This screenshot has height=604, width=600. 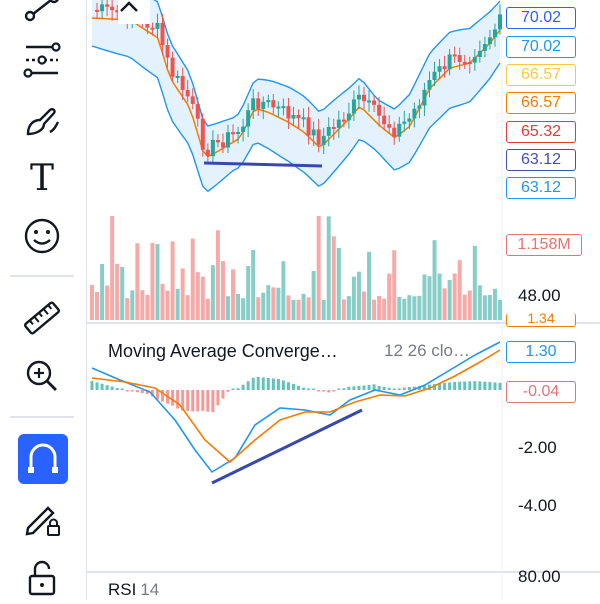 I want to click on emoji-tool, so click(x=42, y=236).